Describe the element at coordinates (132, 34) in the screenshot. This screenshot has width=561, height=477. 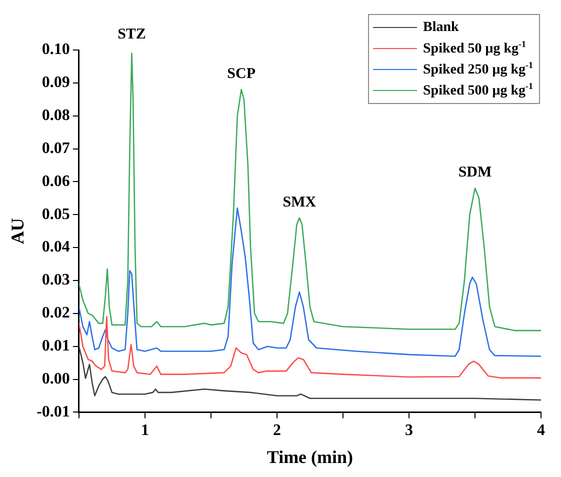
I see `annotation: STZ` at that location.